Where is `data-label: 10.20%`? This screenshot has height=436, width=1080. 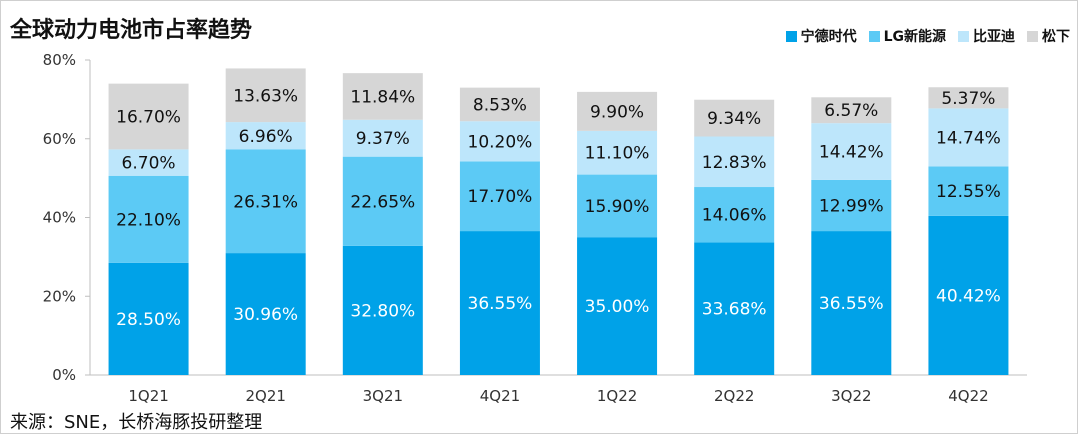 data-label: 10.20% is located at coordinates (500, 142).